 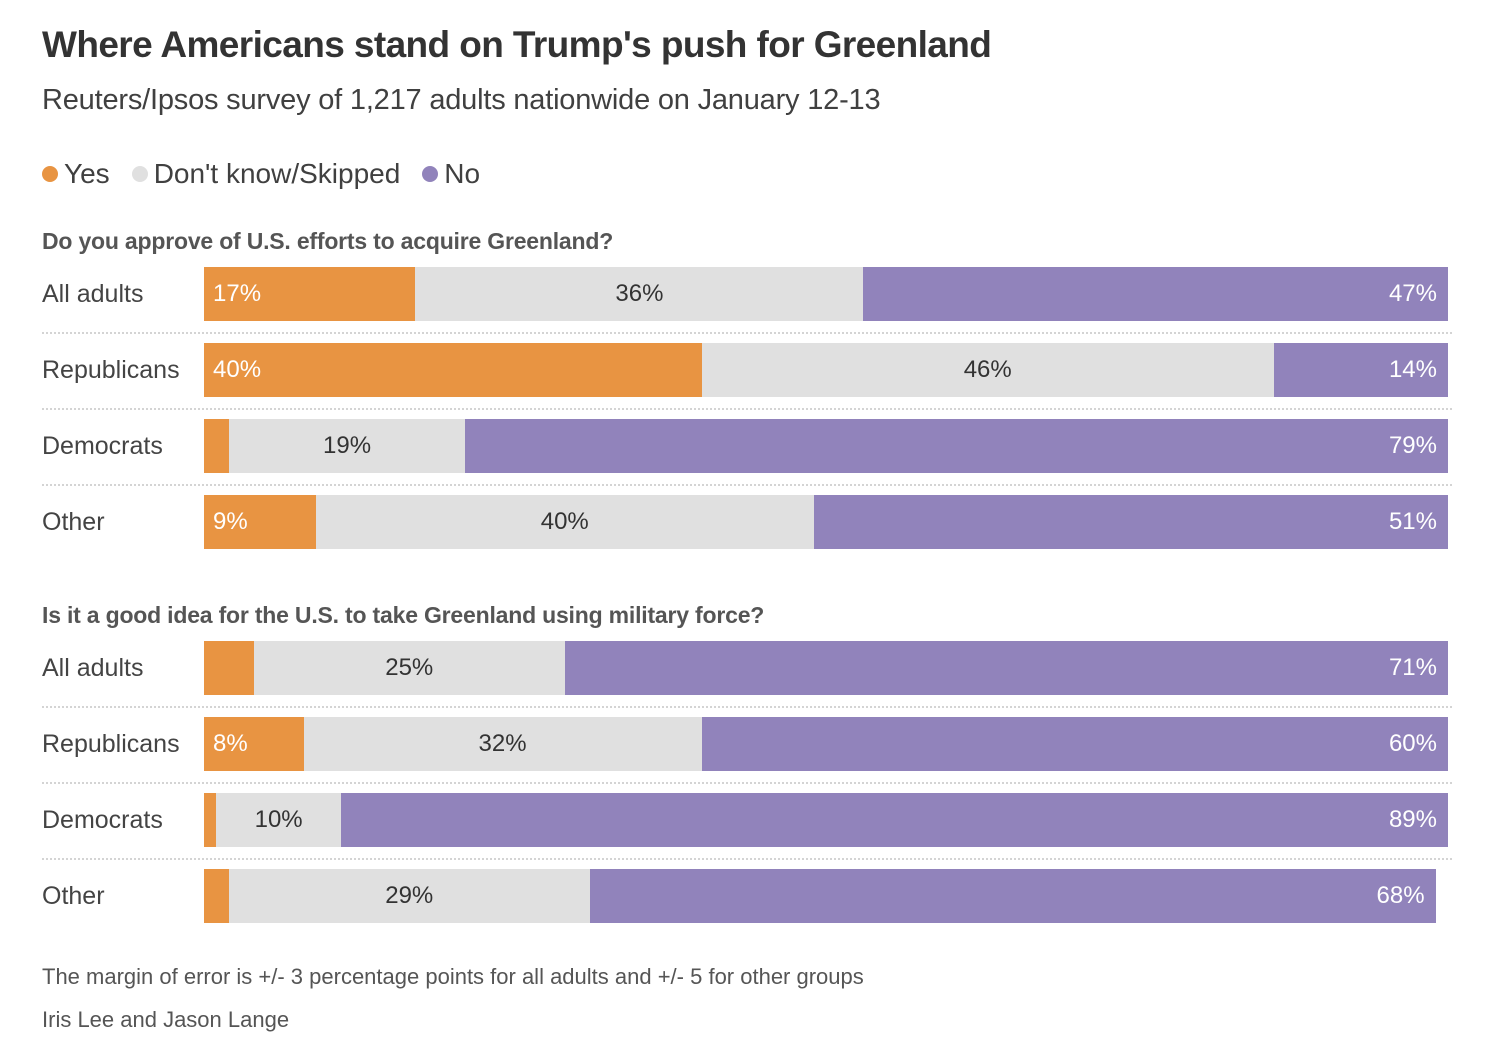 What do you see at coordinates (166, 1019) in the screenshot?
I see `byline: Iris Lee and Jason Lange` at bounding box center [166, 1019].